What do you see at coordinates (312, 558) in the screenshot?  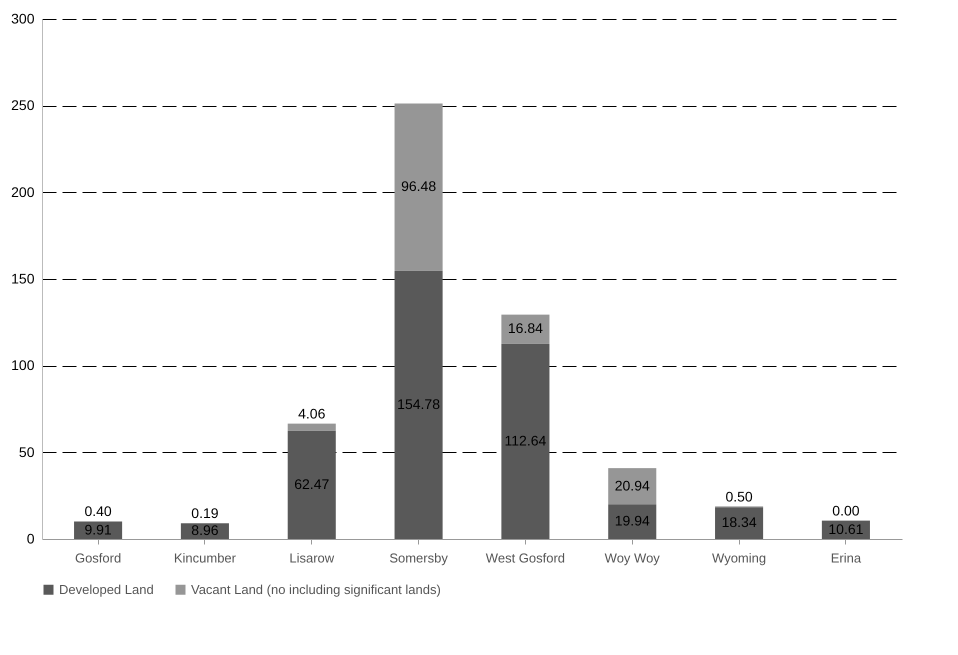 I see `x-tick-label: Lisarow` at bounding box center [312, 558].